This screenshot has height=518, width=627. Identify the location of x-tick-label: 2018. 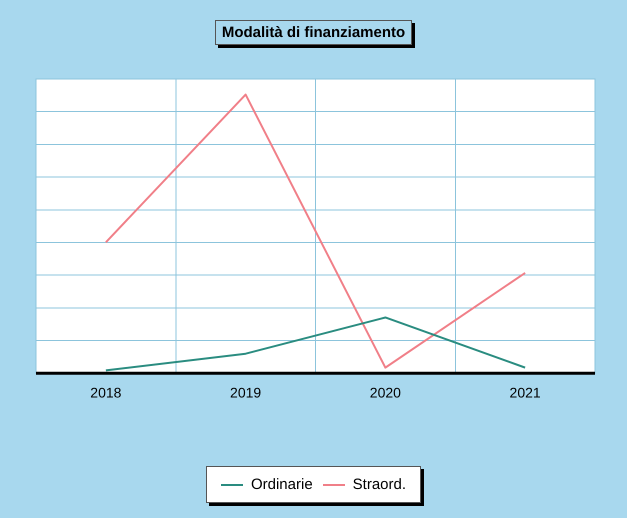
(106, 392).